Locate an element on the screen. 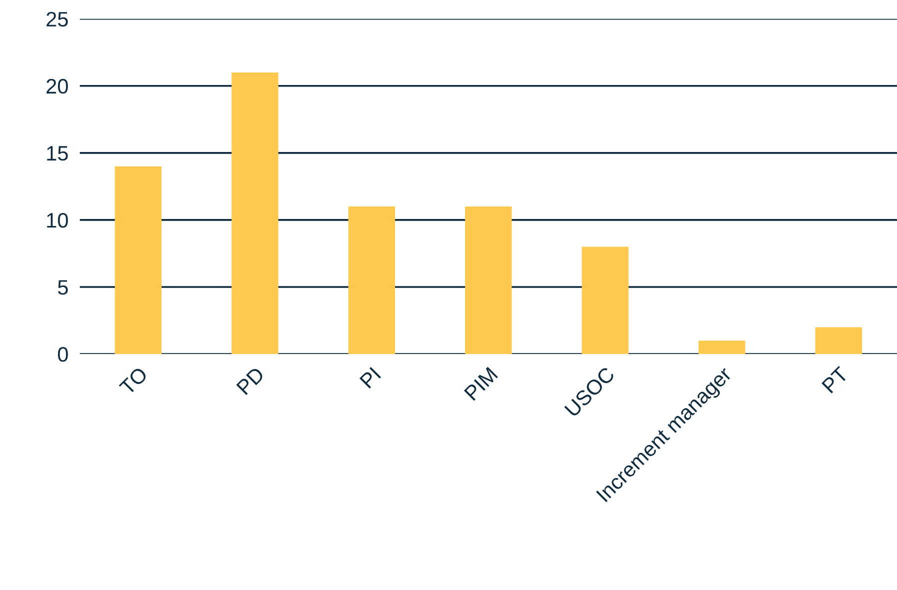  y-tick-label: 5 is located at coordinates (63, 287).